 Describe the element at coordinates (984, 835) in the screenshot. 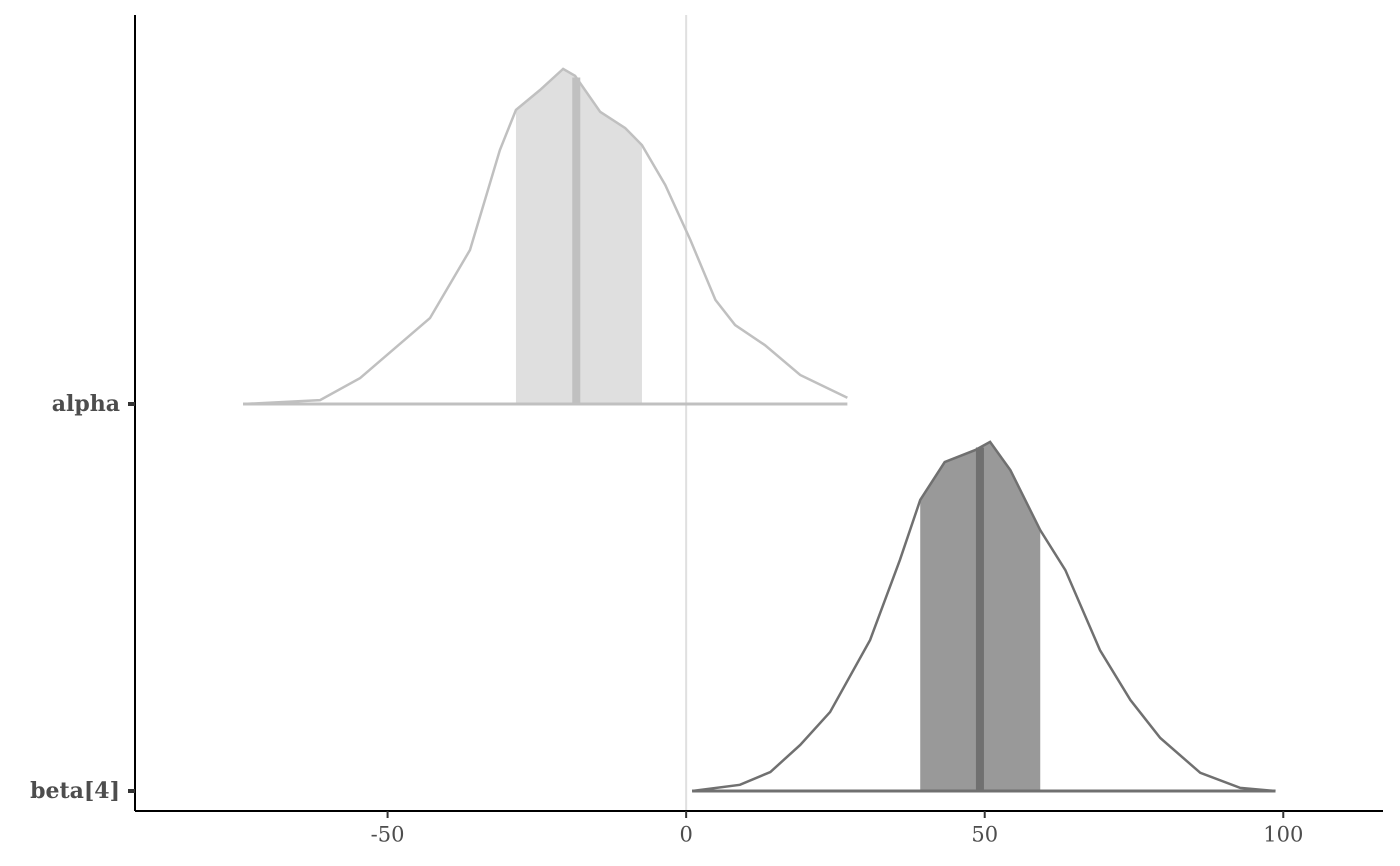

I see `x-tick-label: 50` at that location.